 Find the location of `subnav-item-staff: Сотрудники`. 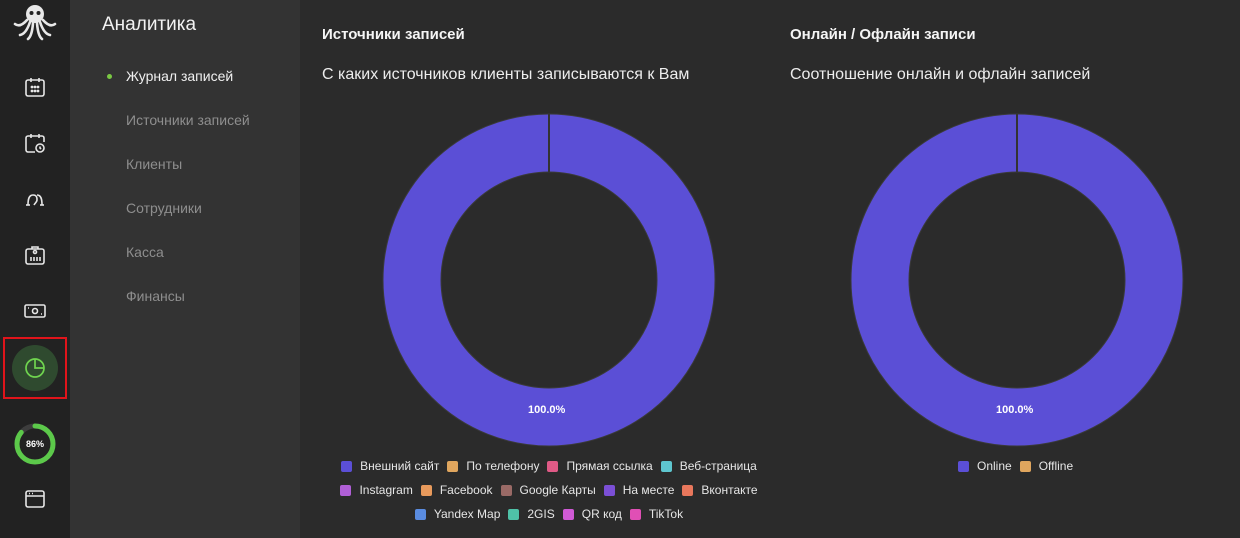

subnav-item-staff: Сотрудники is located at coordinates (185, 220).